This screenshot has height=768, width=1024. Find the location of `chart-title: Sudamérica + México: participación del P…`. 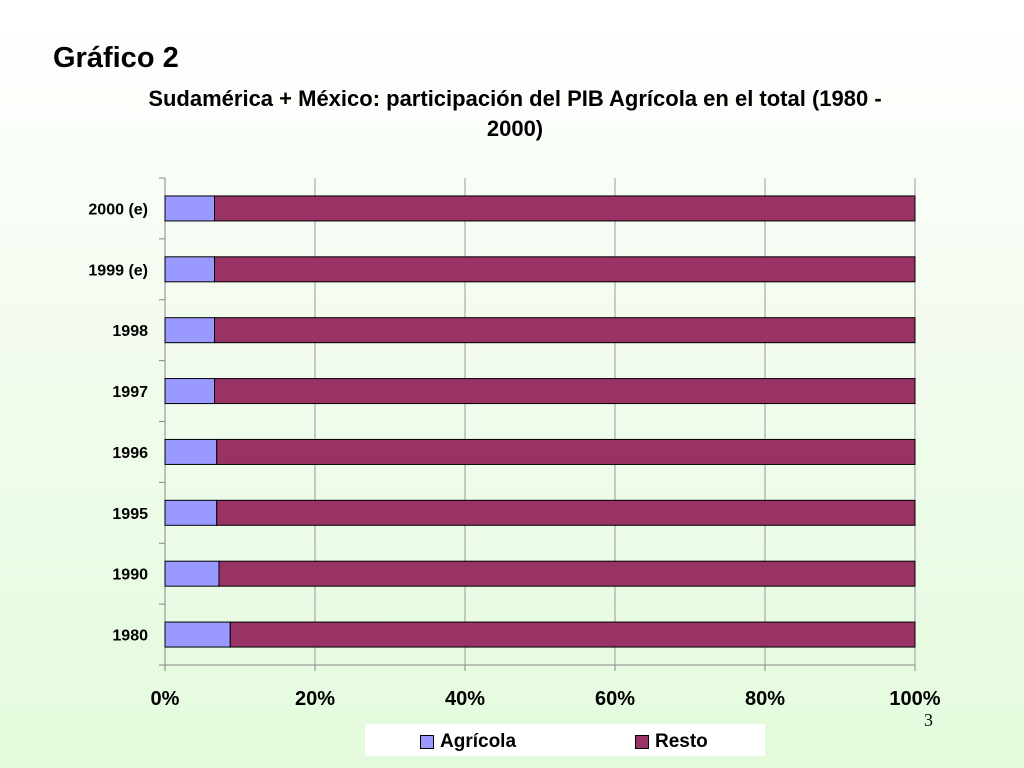

chart-title: Sudamérica + México: participación del P… is located at coordinates (515, 113).